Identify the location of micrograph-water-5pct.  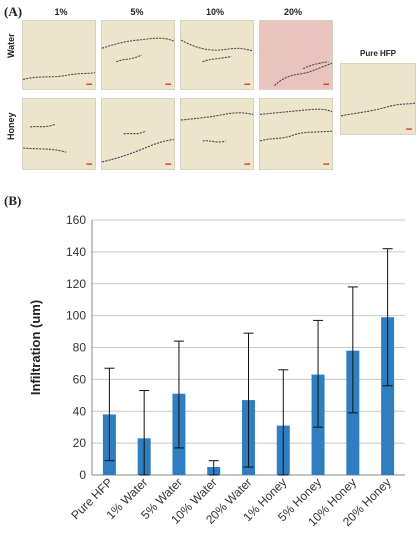
(138, 55).